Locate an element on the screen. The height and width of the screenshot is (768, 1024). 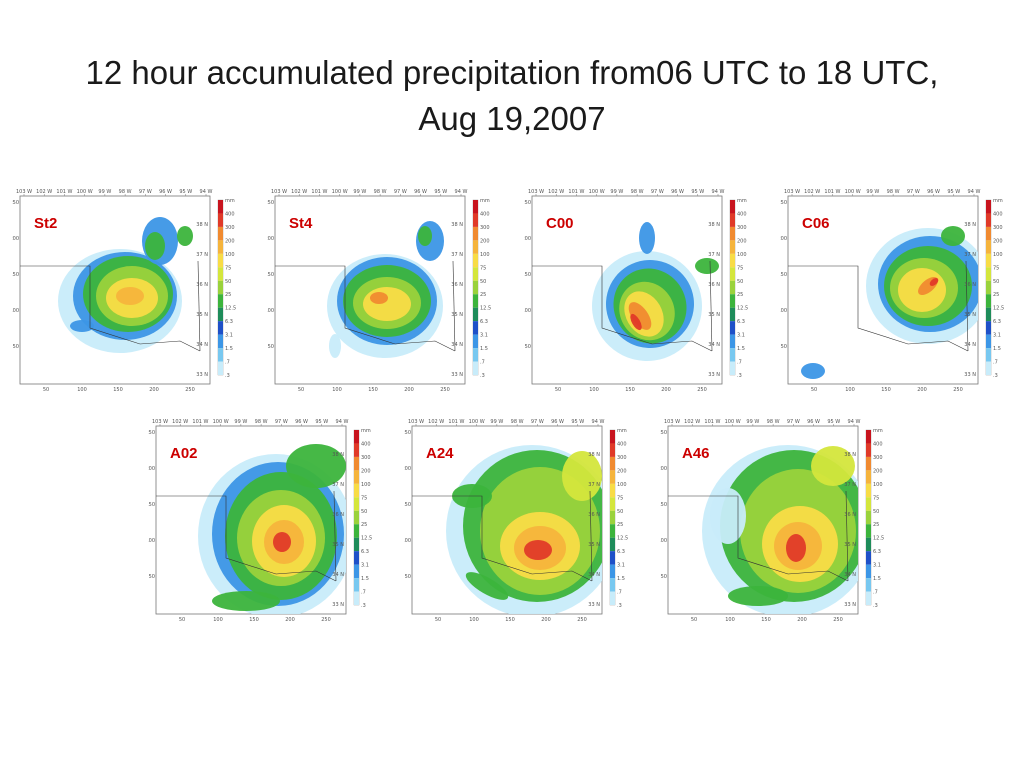
lon-label: 102 W is located at coordinates (436, 422).